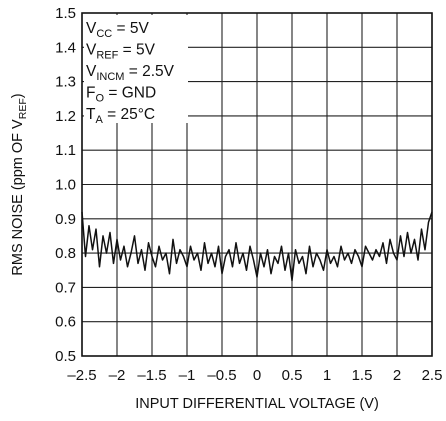  What do you see at coordinates (292, 375) in the screenshot?
I see `x-tick-label: 0.5` at bounding box center [292, 375].